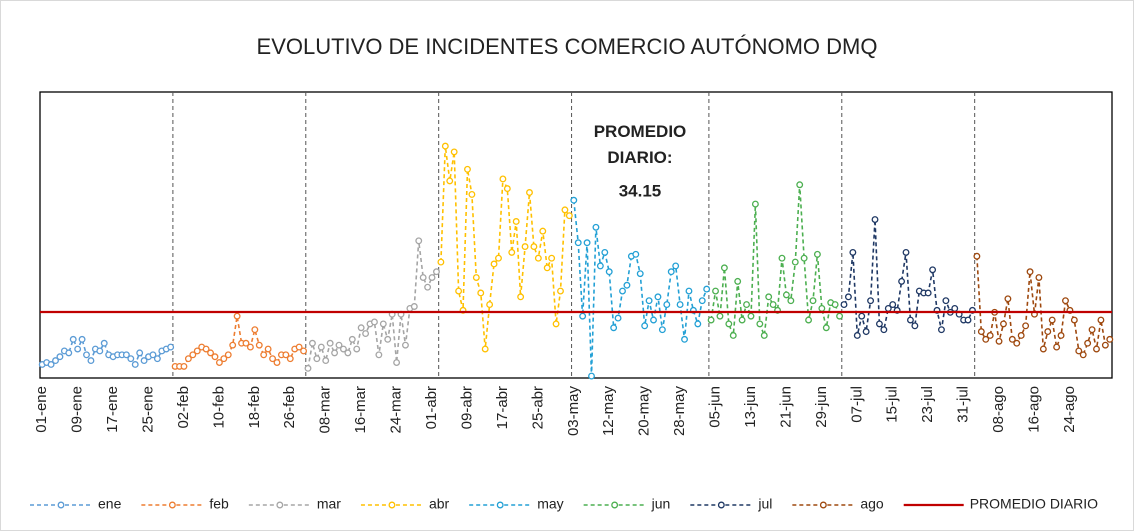  What do you see at coordinates (183, 407) in the screenshot?
I see `x-tick-label: 02-feb` at bounding box center [183, 407].